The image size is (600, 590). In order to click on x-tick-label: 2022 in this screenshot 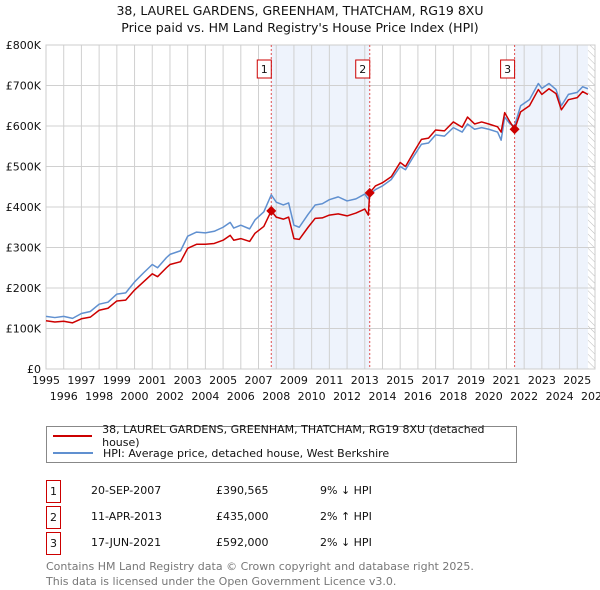, I will do `click(524, 396)`.